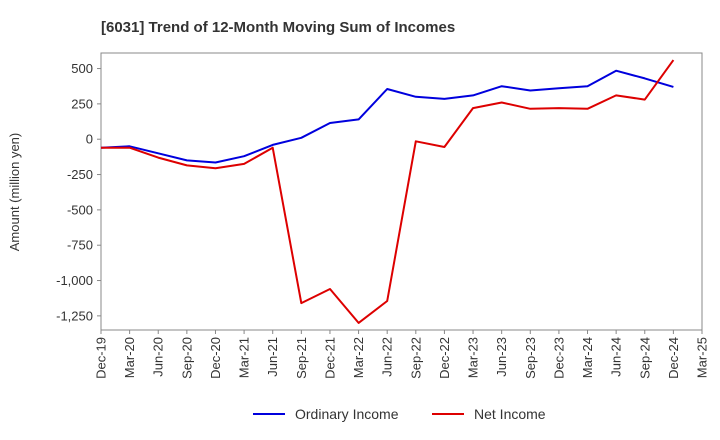 The height and width of the screenshot is (440, 720). What do you see at coordinates (82, 103) in the screenshot?
I see `y-tick-label: 250` at bounding box center [82, 103].